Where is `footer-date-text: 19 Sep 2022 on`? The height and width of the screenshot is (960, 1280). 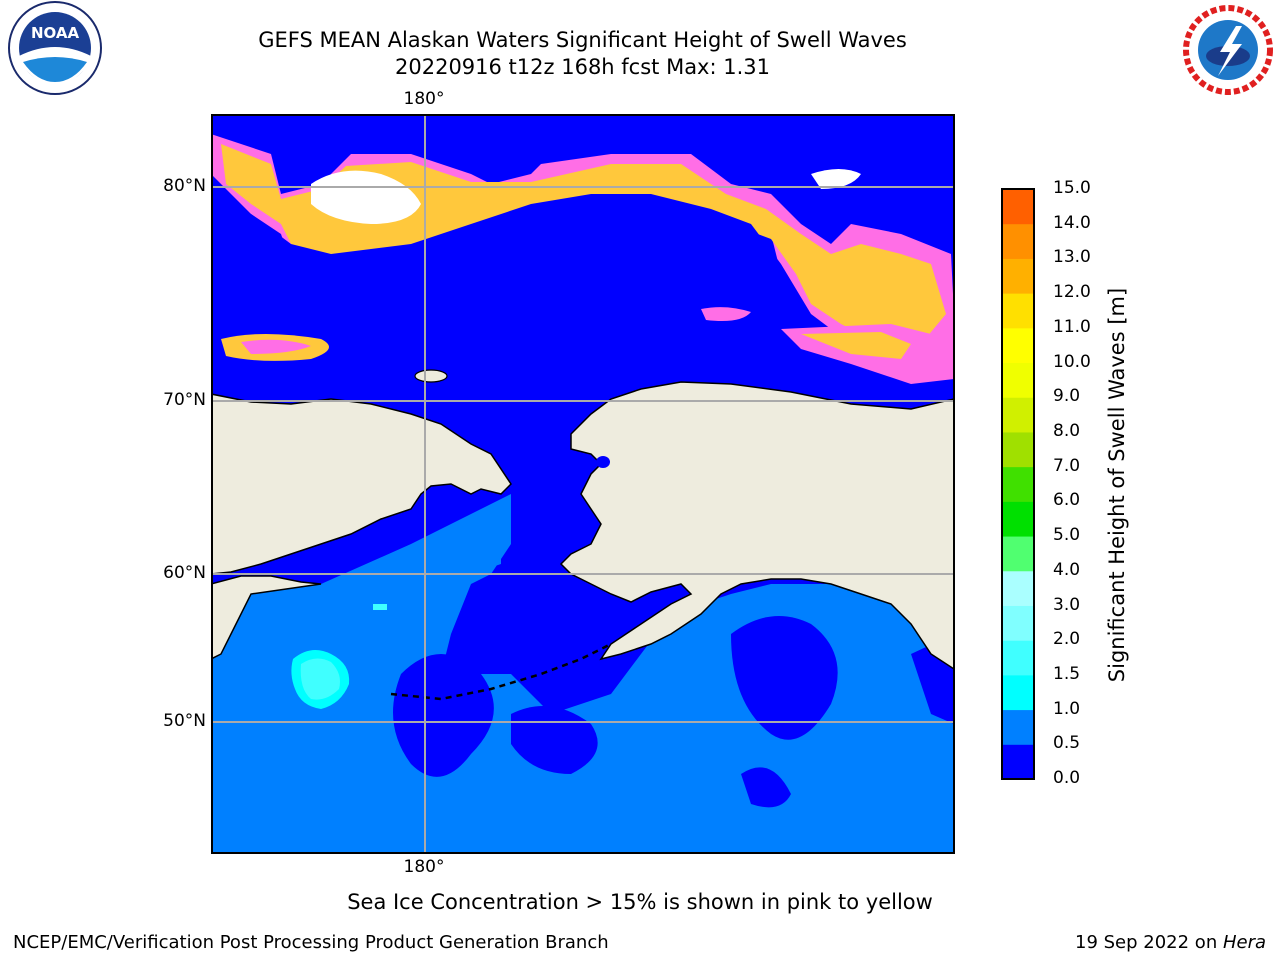 footer-date-text: 19 Sep 2022 on is located at coordinates (1149, 942).